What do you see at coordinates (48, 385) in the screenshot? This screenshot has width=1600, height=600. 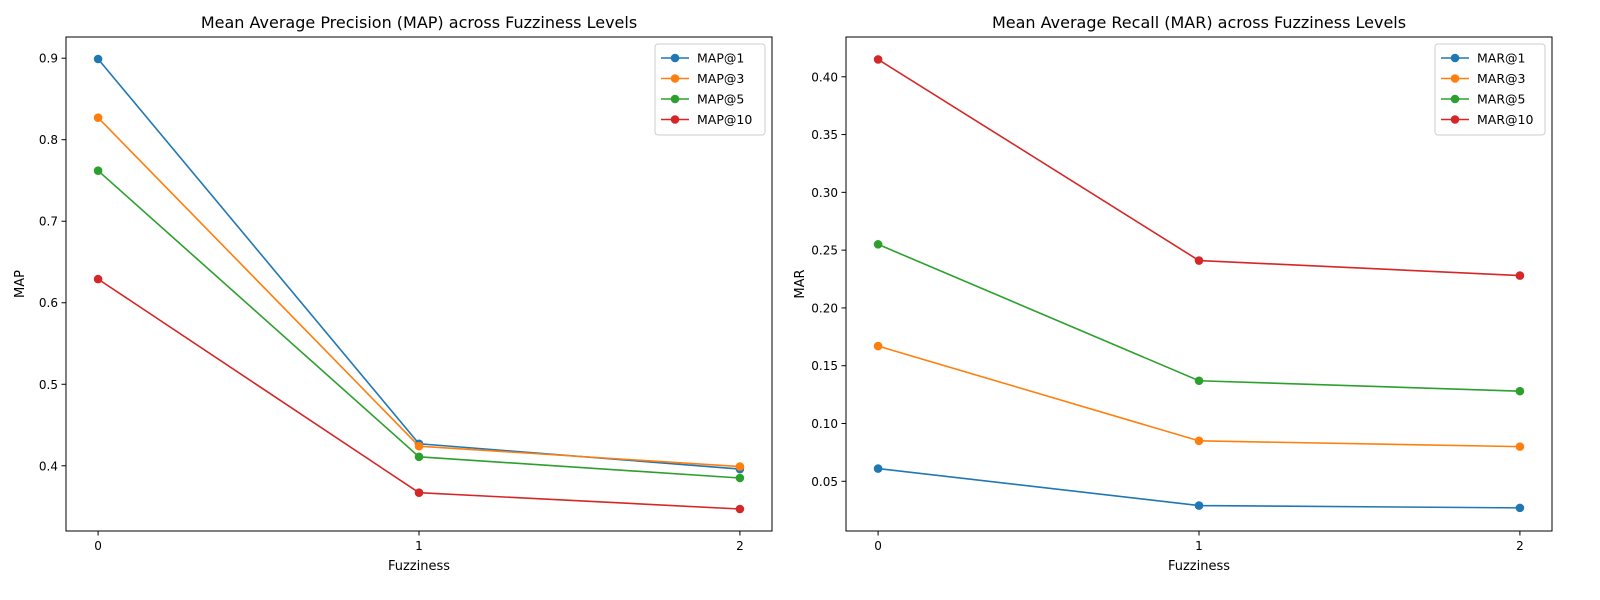 I see `map-y-tick-label: 0.5` at bounding box center [48, 385].